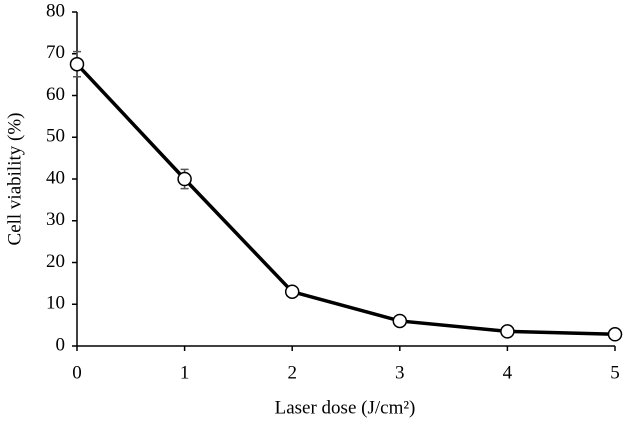 This screenshot has height=422, width=625. Describe the element at coordinates (508, 372) in the screenshot. I see `x-tick-label: 4` at that location.